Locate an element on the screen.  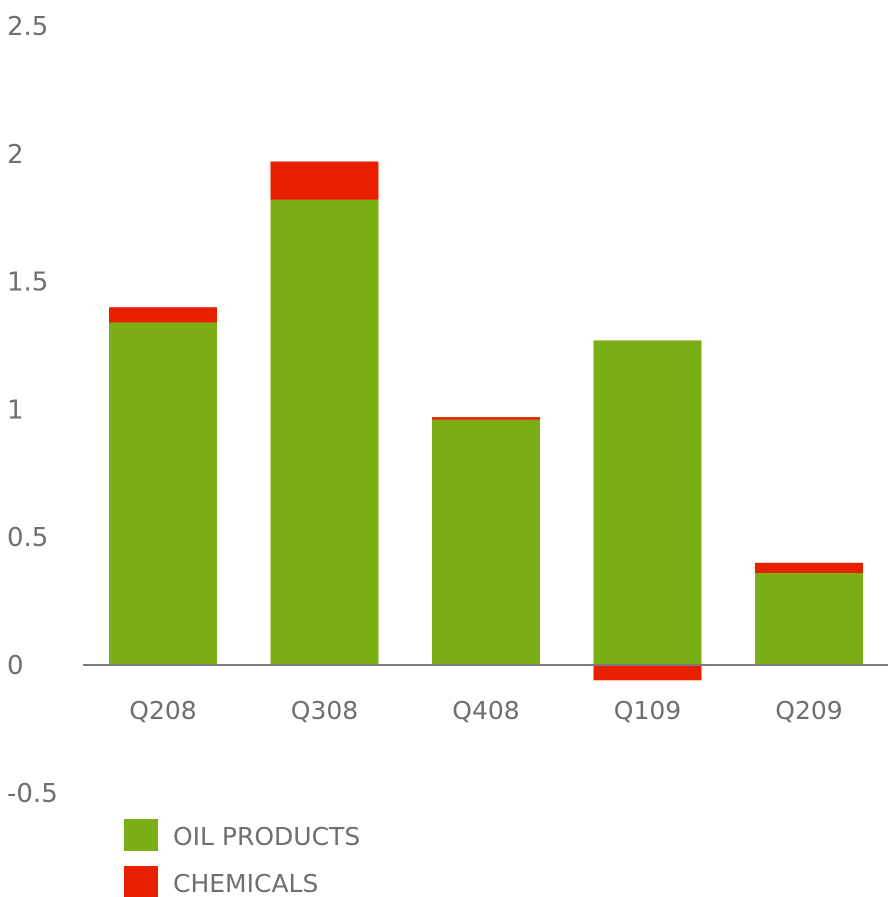
y-tick-label: -0.5 is located at coordinates (32, 794).